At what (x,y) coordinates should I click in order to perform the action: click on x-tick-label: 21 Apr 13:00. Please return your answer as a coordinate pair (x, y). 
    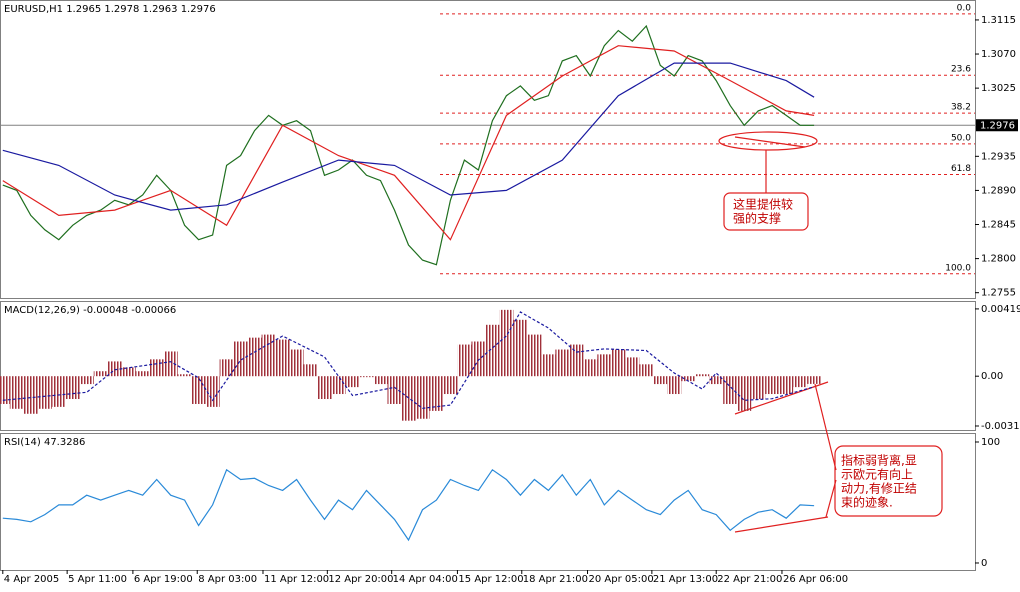
    Looking at the image, I should click on (685, 579).